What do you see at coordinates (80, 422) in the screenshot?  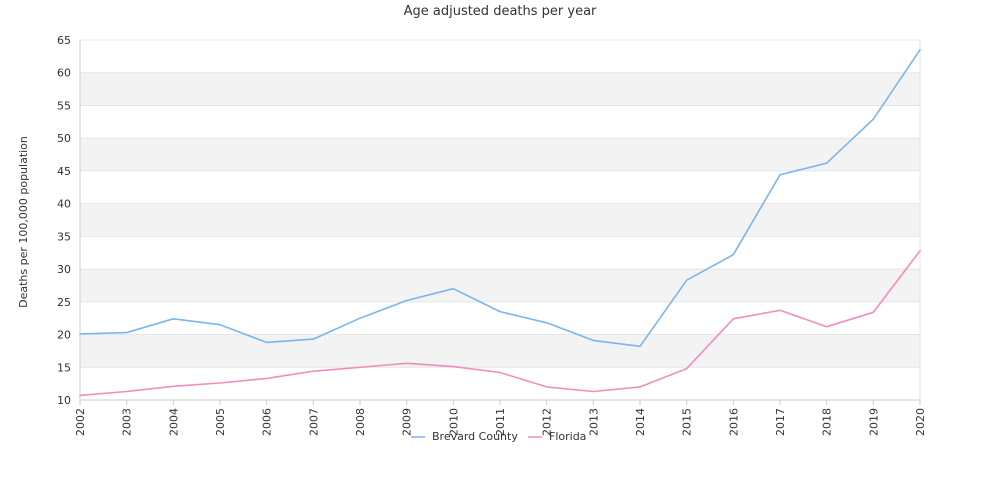 I see `x-tick-label: 2002` at bounding box center [80, 422].